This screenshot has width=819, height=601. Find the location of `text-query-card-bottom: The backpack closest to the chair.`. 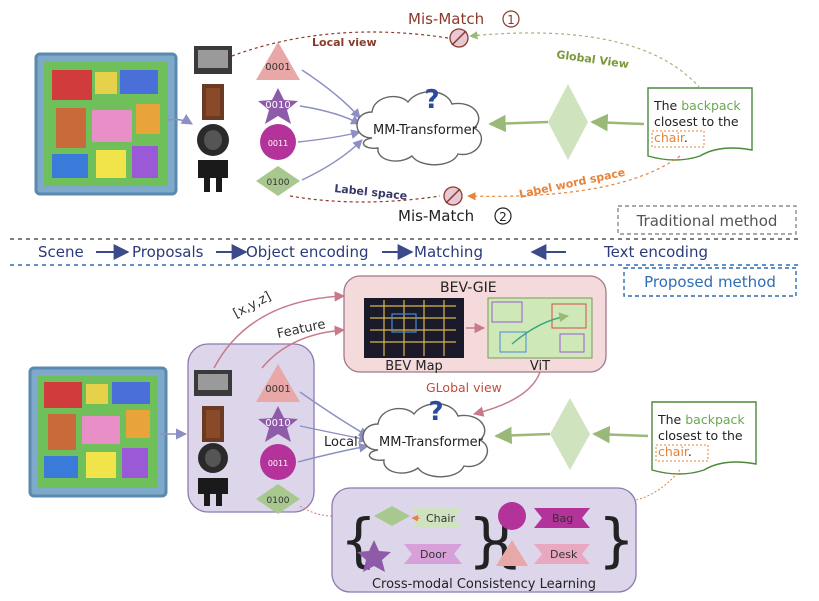

text-query-card-bottom: The backpack closest to the chair. is located at coordinates (704, 438).